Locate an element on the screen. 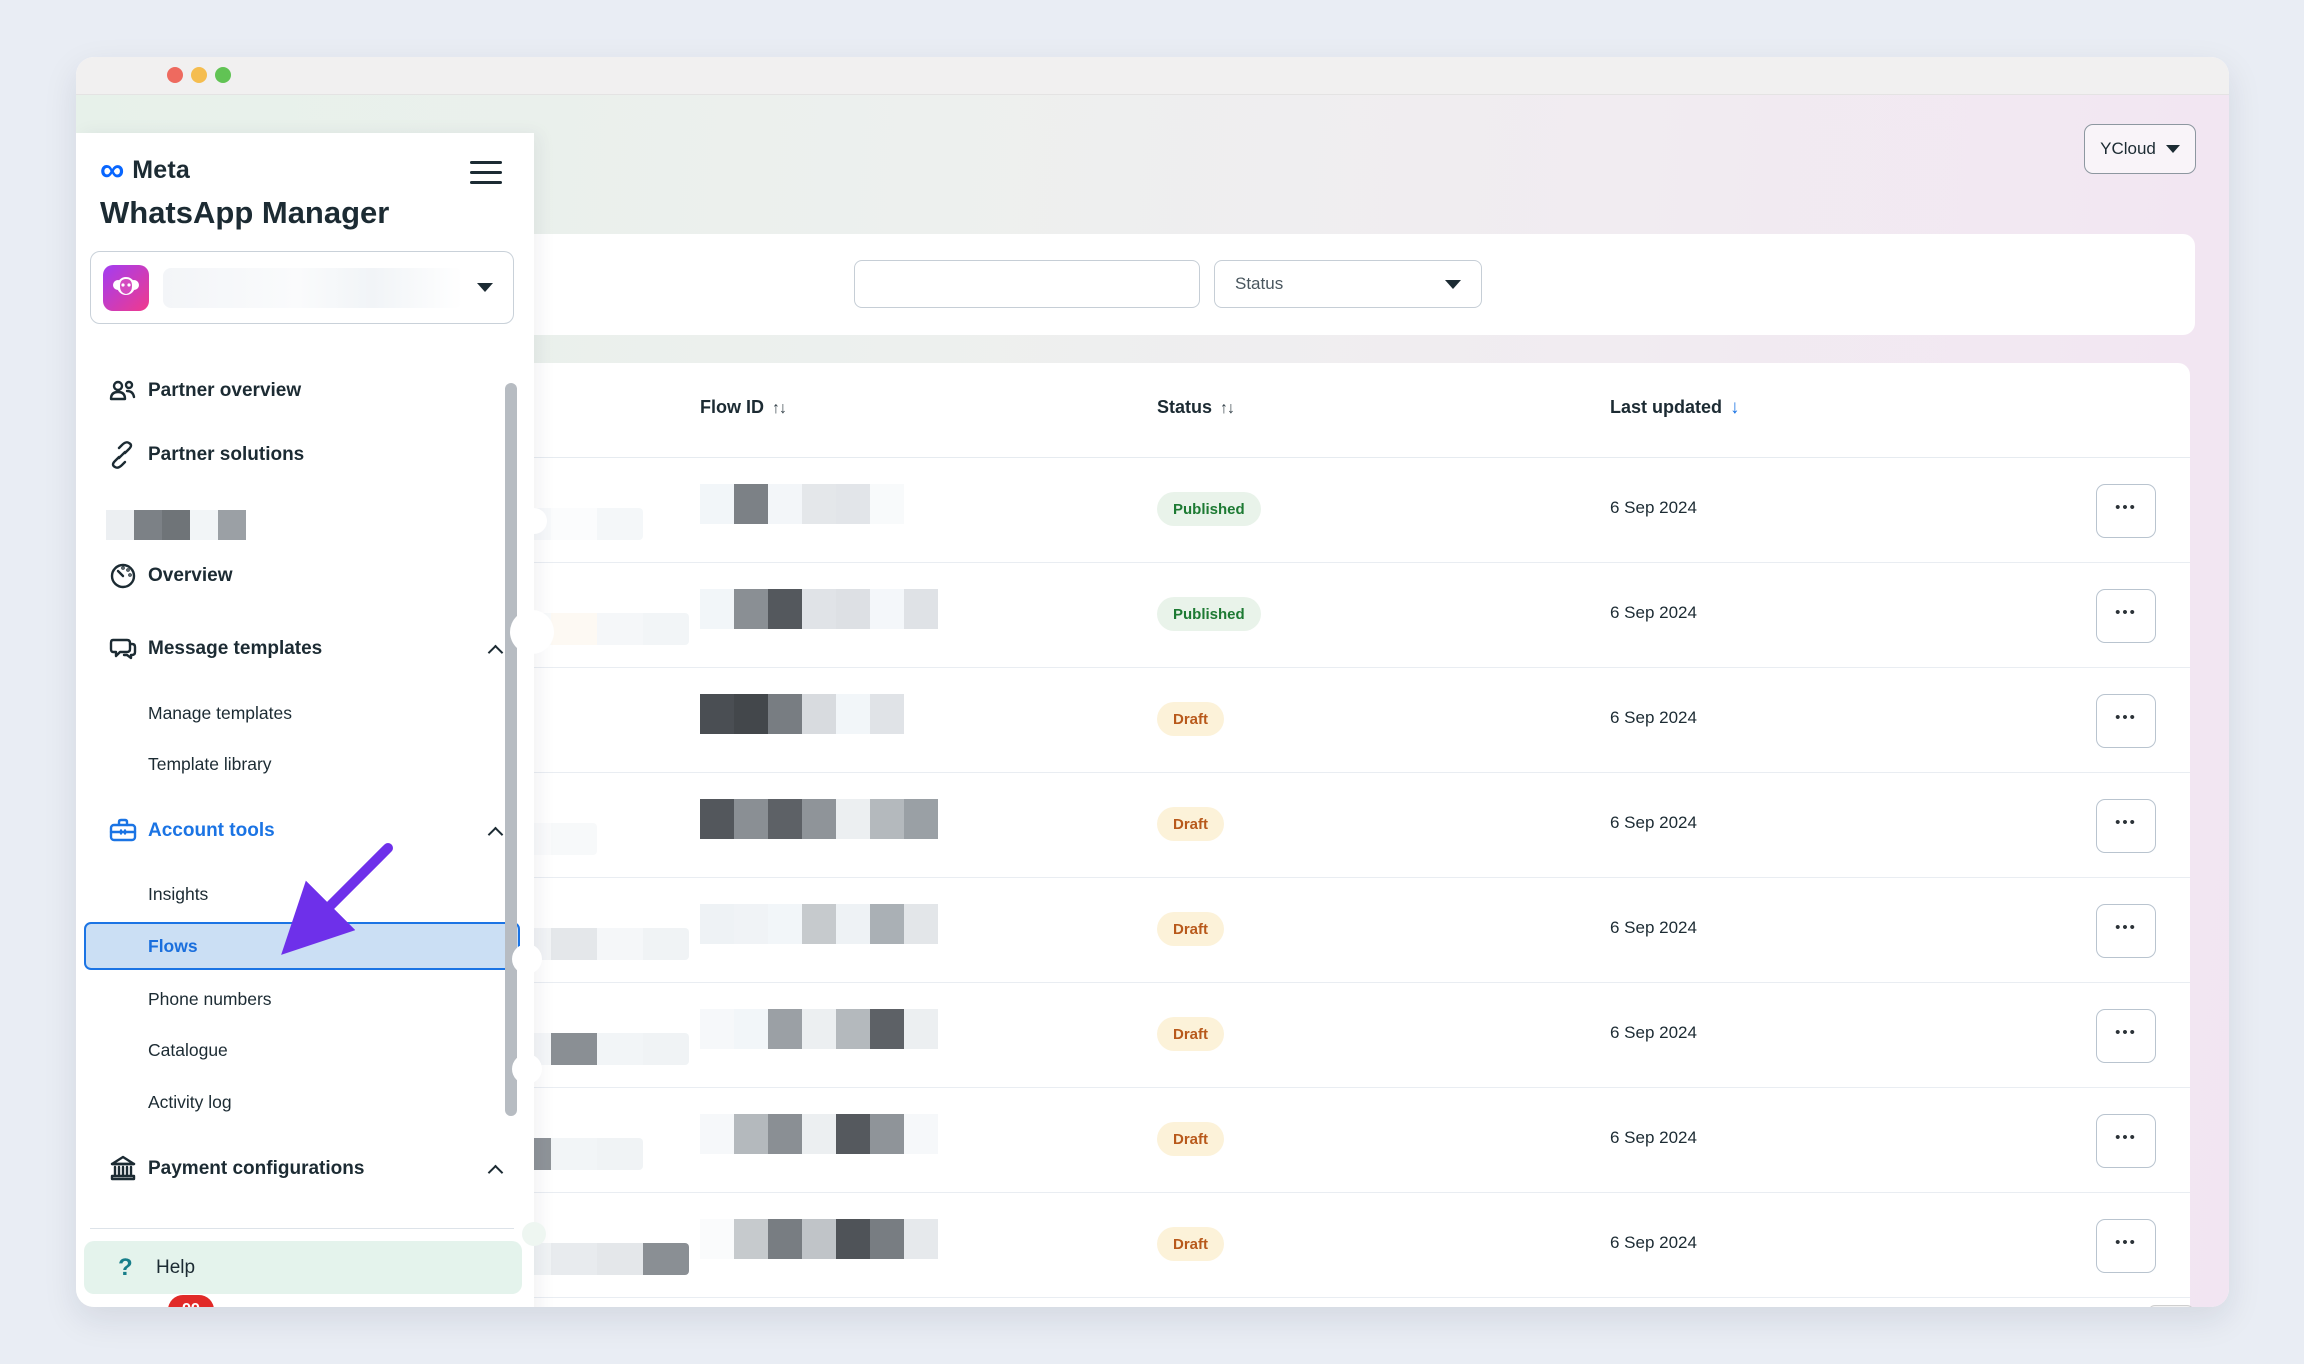 Image resolution: width=2304 pixels, height=1364 pixels. bank-icon is located at coordinates (123, 1169).